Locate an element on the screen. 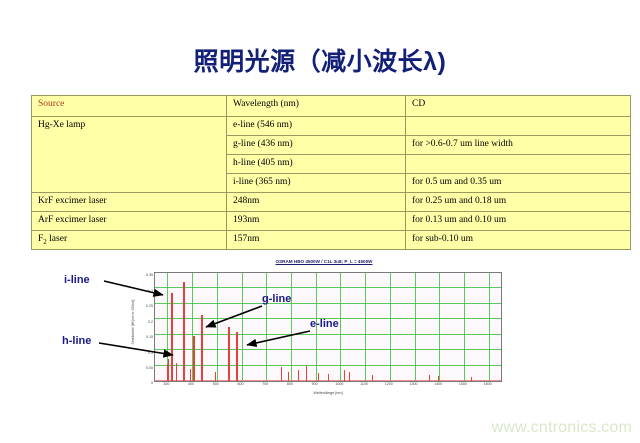 Image resolution: width=640 pixels, height=443 pixels. f2-subscript: 2 is located at coordinates (45, 241).